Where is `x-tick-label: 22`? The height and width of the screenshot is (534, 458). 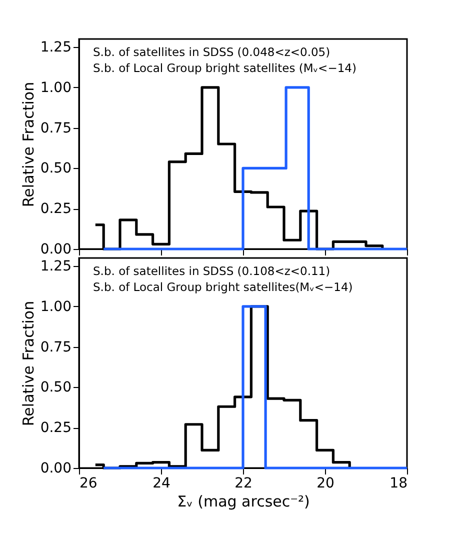
x-tick-label: 22 is located at coordinates (243, 484).